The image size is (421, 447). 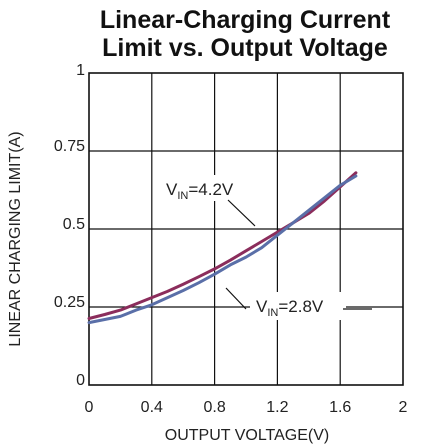 What do you see at coordinates (214, 407) in the screenshot?
I see `x-tick-label: 0.8` at bounding box center [214, 407].